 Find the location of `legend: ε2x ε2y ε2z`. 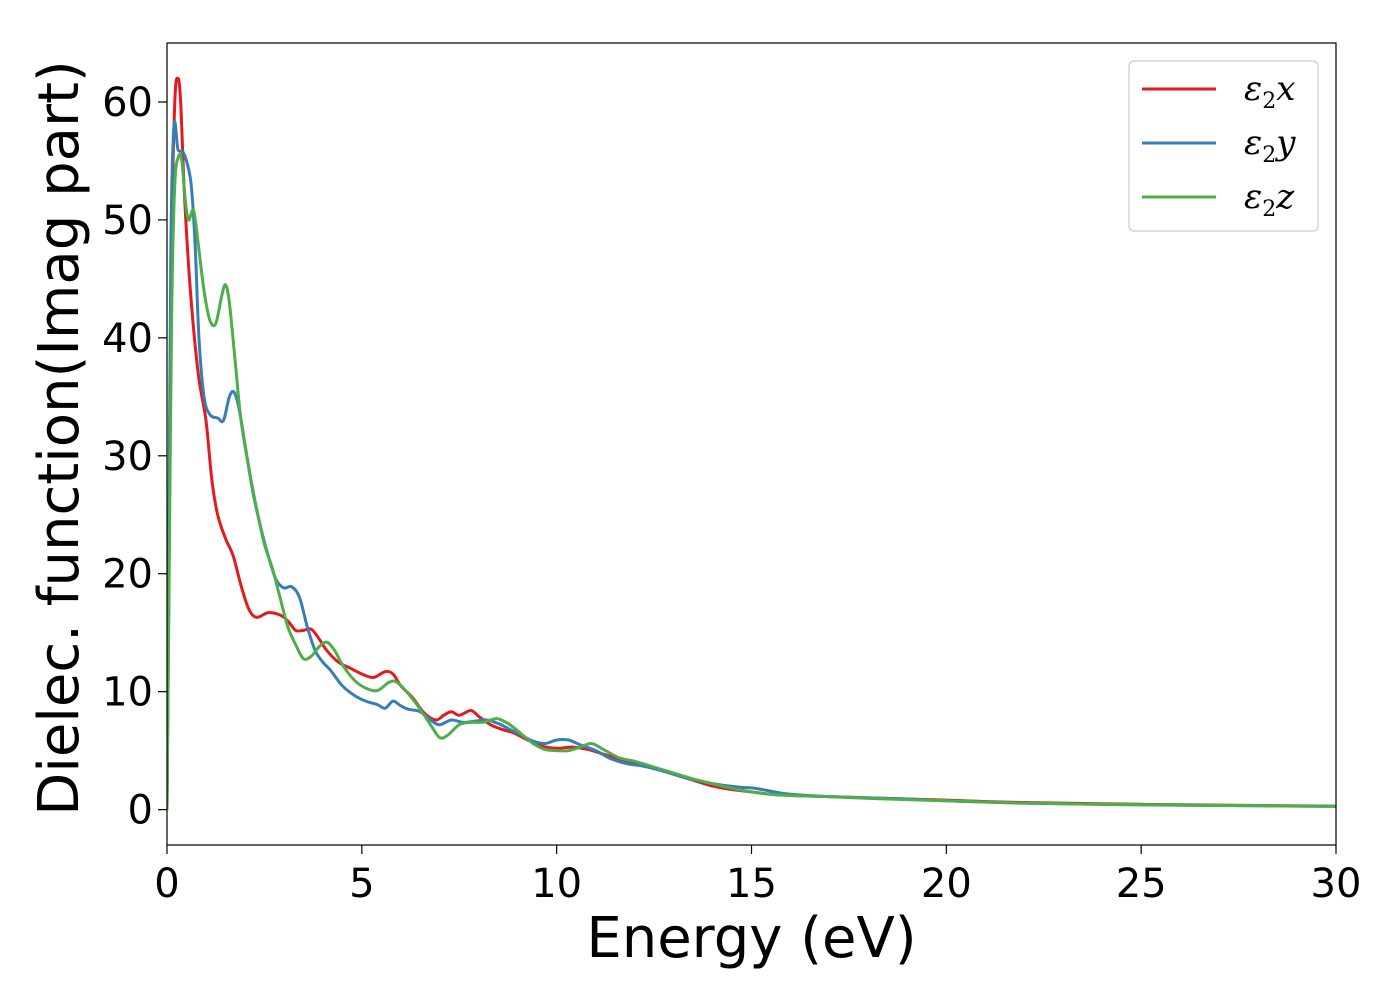

legend: ε2x ε2y ε2z is located at coordinates (1223, 146).